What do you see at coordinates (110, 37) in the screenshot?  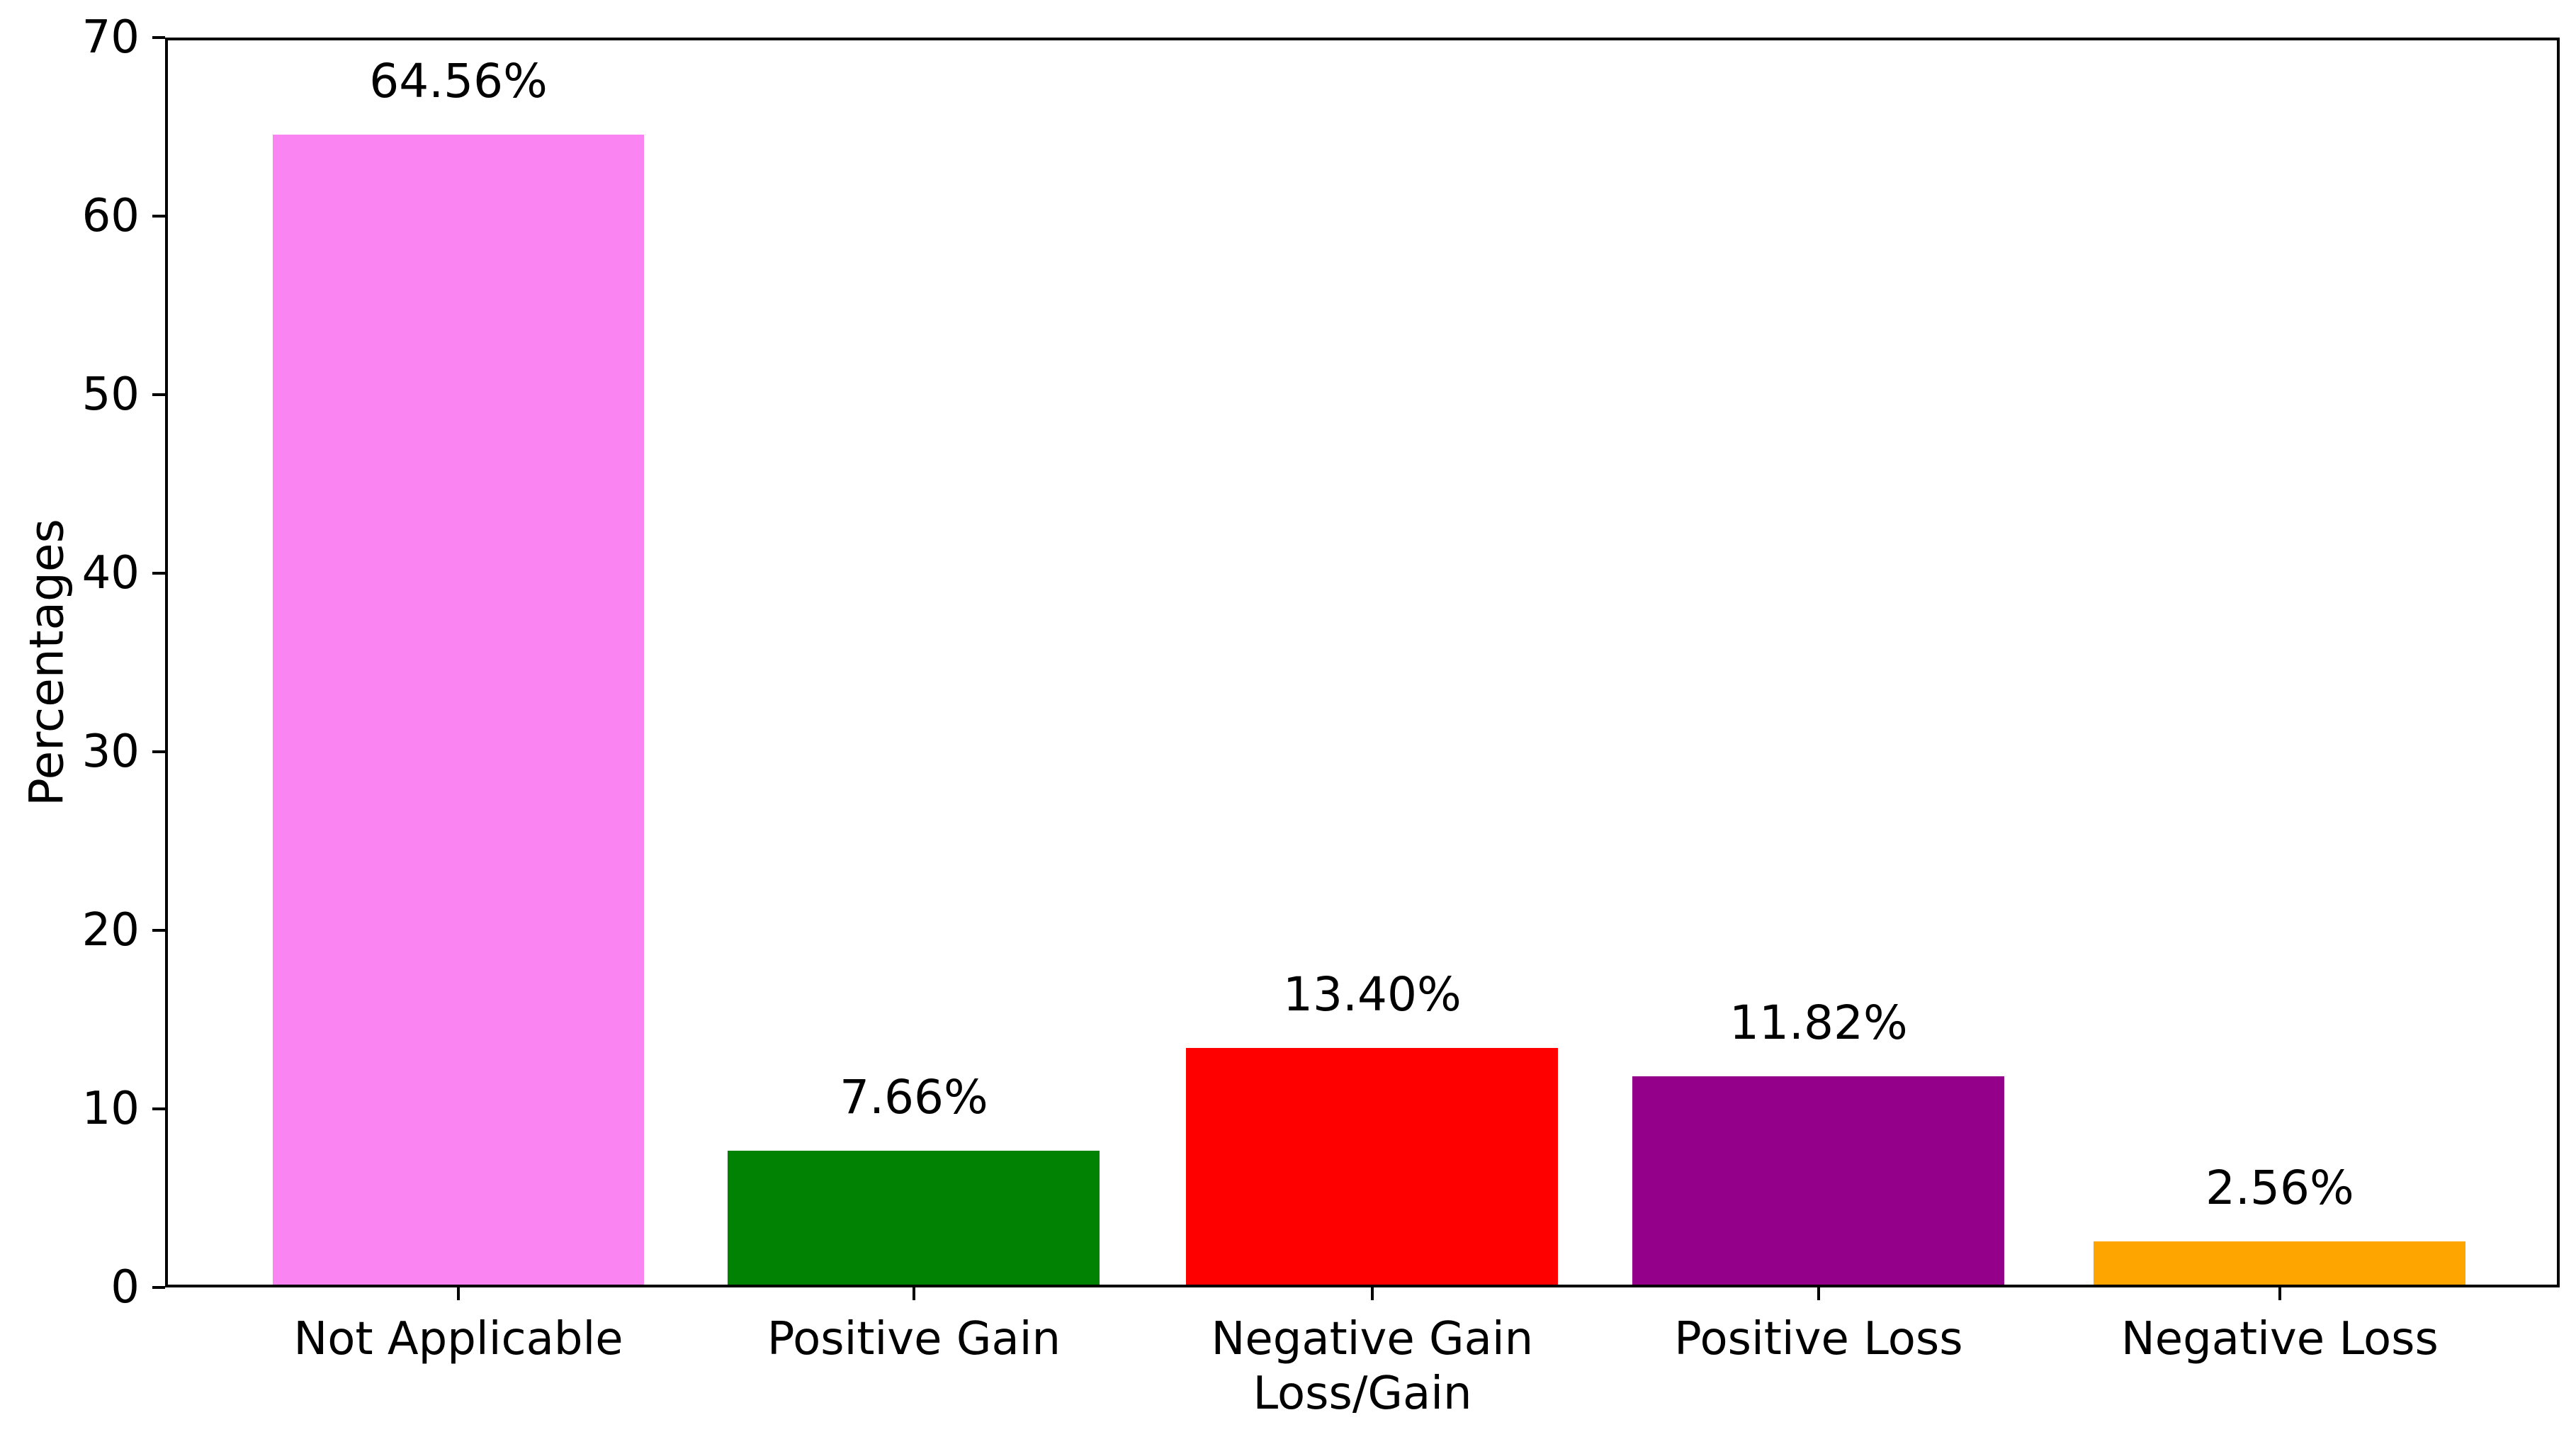 I see `y-tick-label: 70` at bounding box center [110, 37].